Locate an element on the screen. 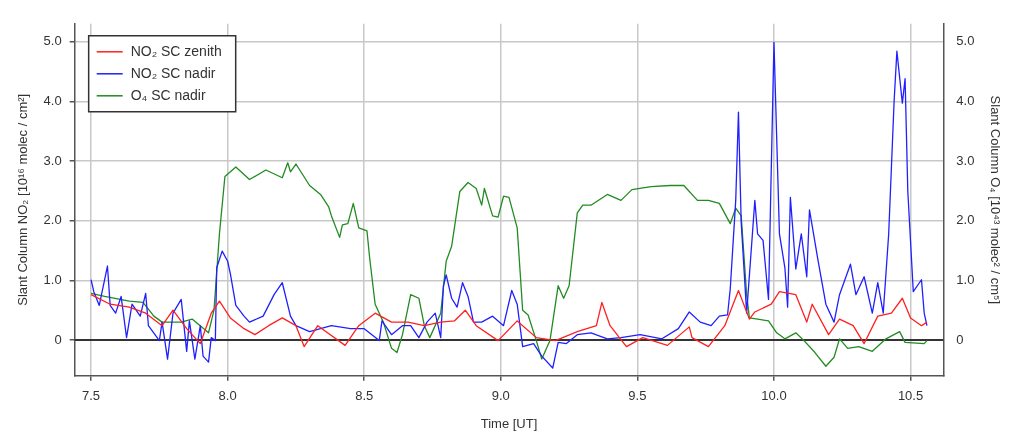 The width and height of the screenshot is (1018, 444). x-tick-label: 9.0 is located at coordinates (500, 396).